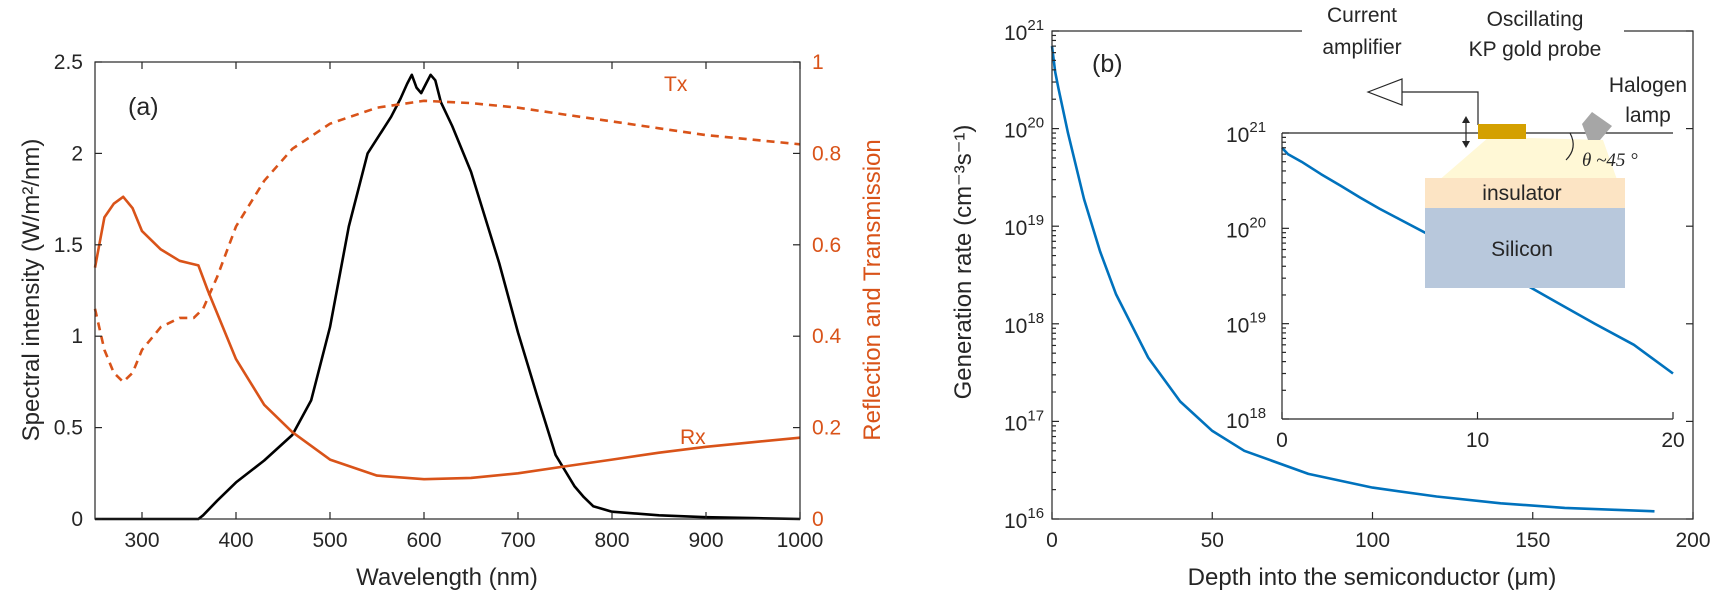 This screenshot has width=1720, height=602. Describe the element at coordinates (1692, 540) in the screenshot. I see `x-tick-label: 200` at that location.